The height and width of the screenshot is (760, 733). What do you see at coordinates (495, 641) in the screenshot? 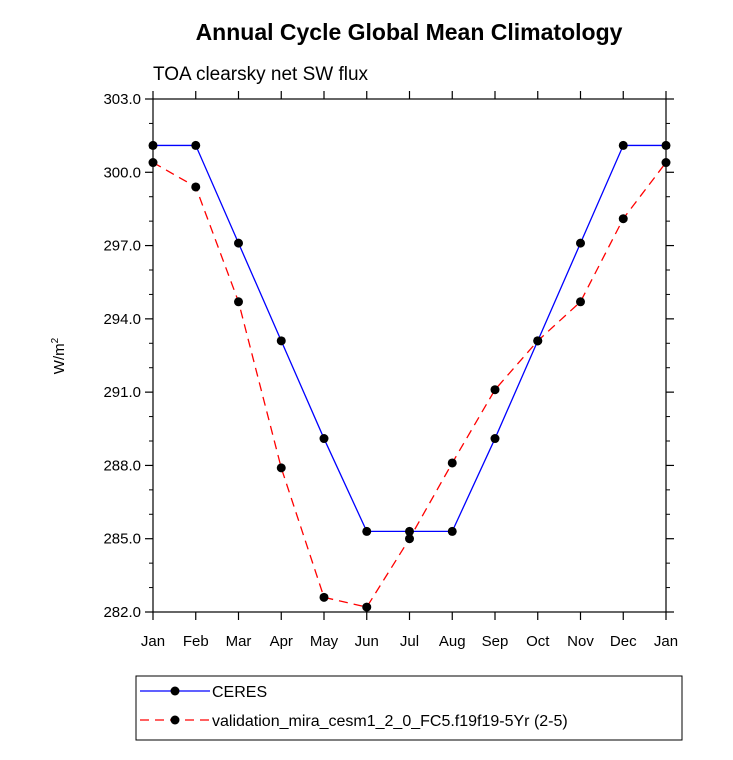
I see `x-tick-label: Sep` at bounding box center [495, 641].